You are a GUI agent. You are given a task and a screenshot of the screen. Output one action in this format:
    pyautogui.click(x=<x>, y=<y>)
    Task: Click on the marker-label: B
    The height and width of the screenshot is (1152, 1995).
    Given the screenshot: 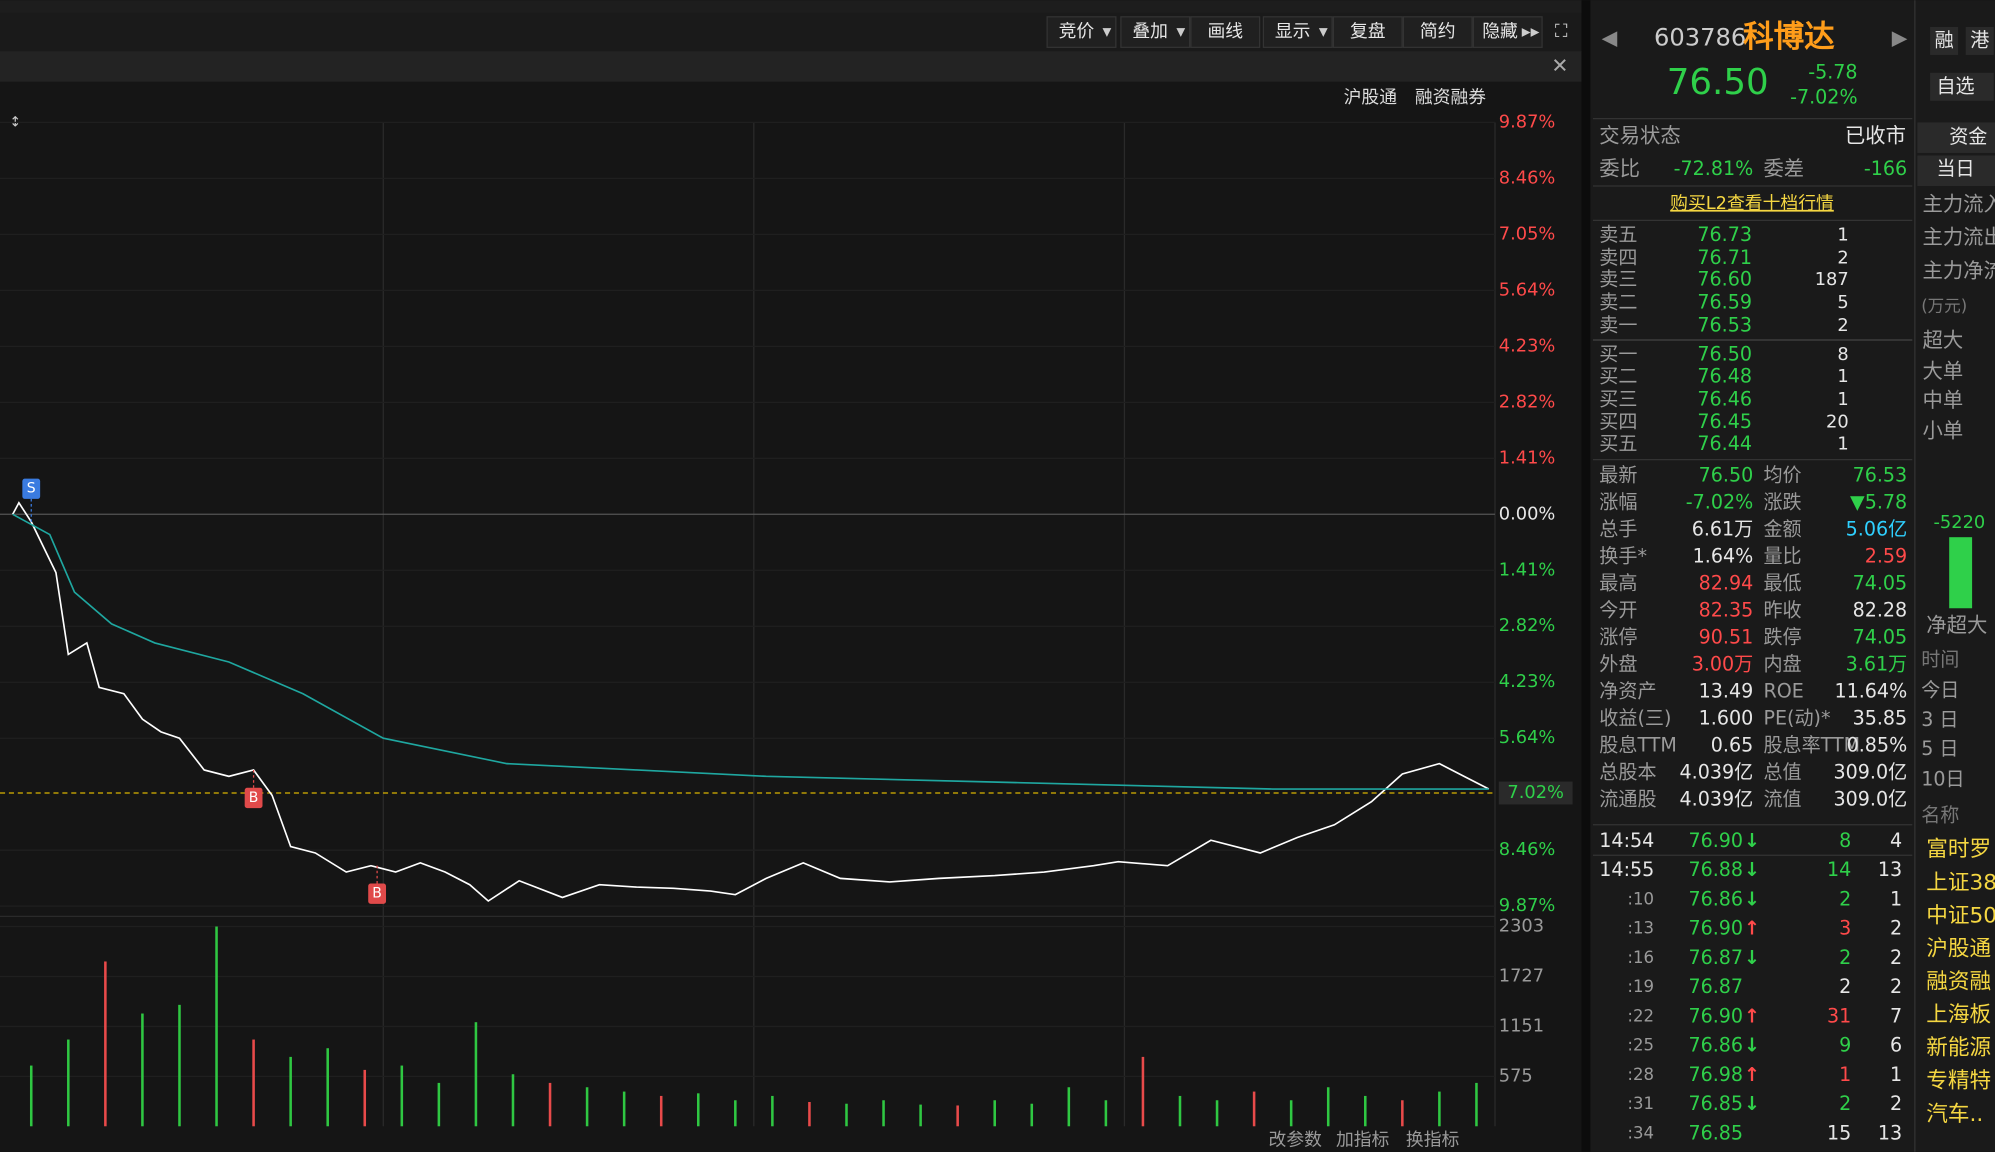 What is the action you would take?
    pyautogui.click(x=254, y=798)
    